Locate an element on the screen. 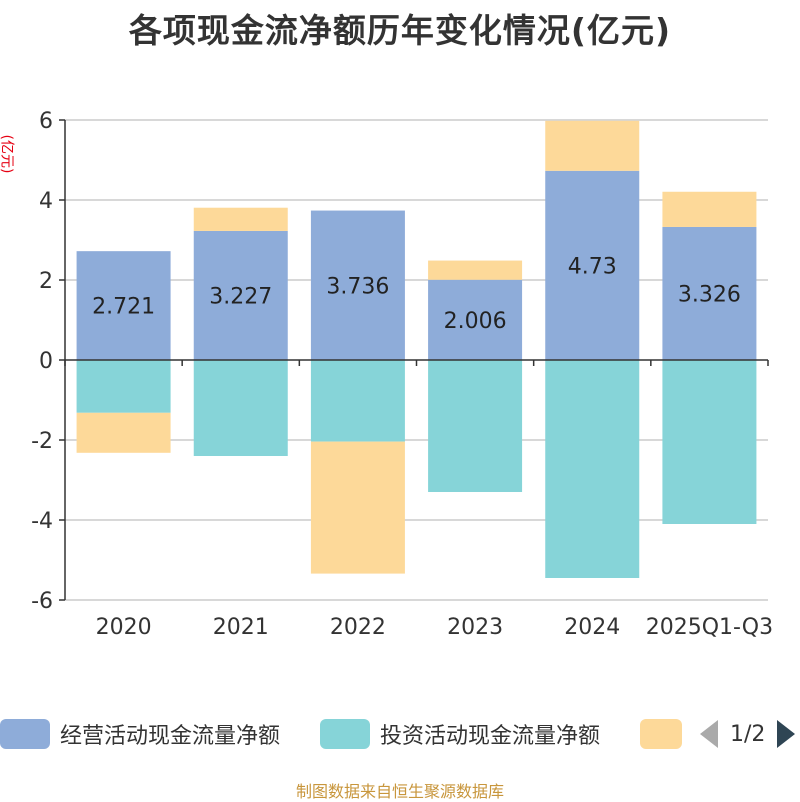 The height and width of the screenshot is (802, 800). data-label: 4.73 is located at coordinates (592, 266).